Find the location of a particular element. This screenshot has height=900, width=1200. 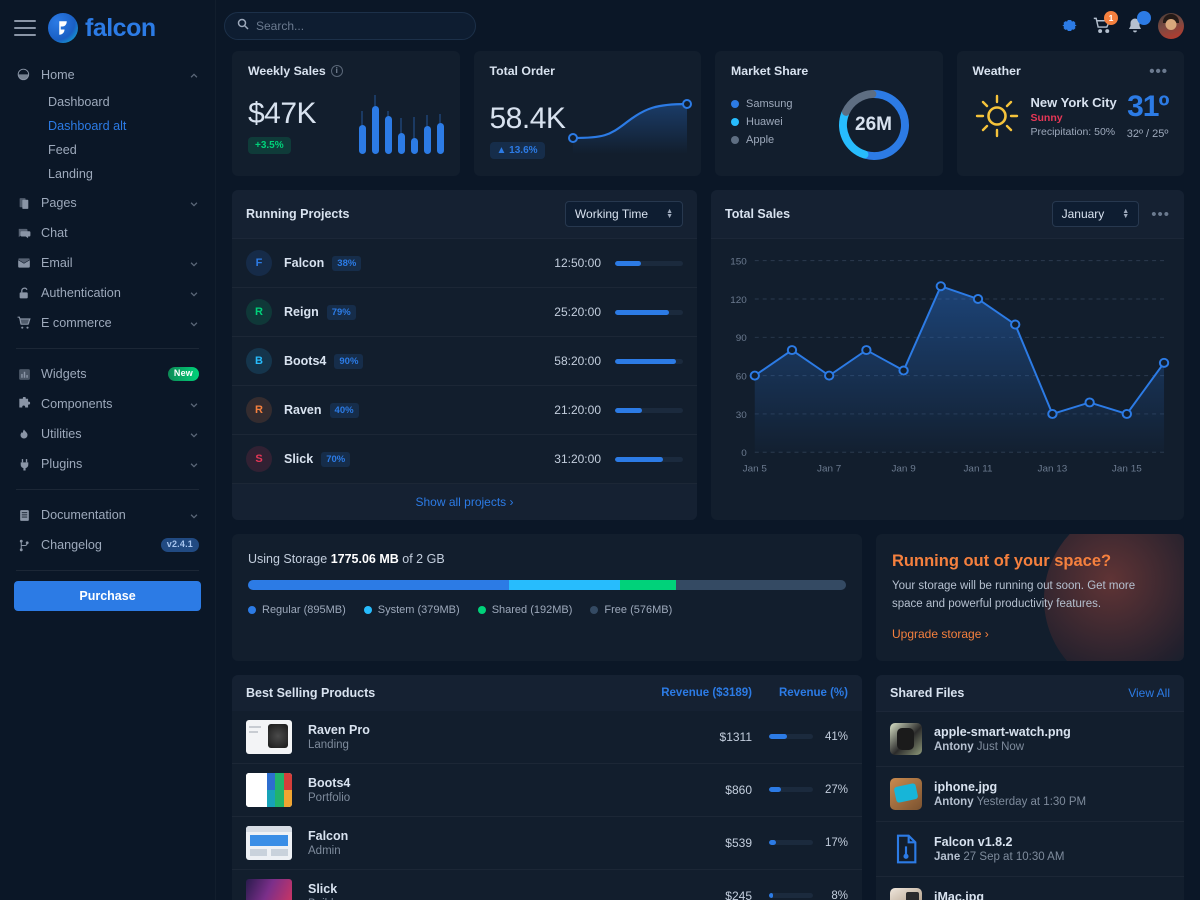

sidebar-item-dashboard: Dashboard is located at coordinates (79, 102).